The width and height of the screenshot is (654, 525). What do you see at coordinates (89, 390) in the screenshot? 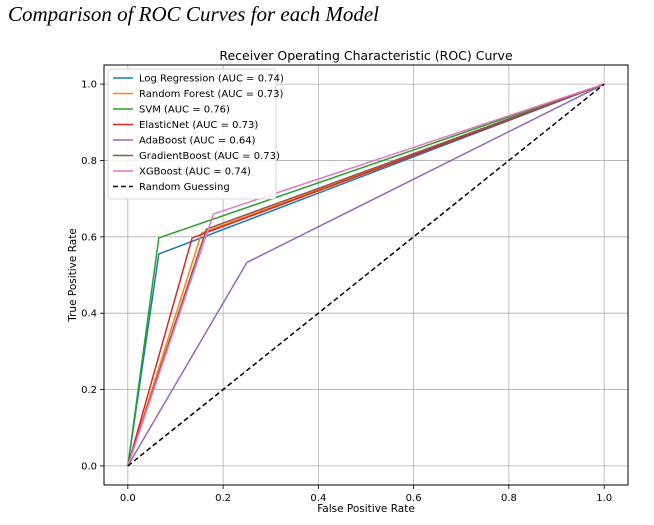
I see `y-tick-label: 0.2` at bounding box center [89, 390].